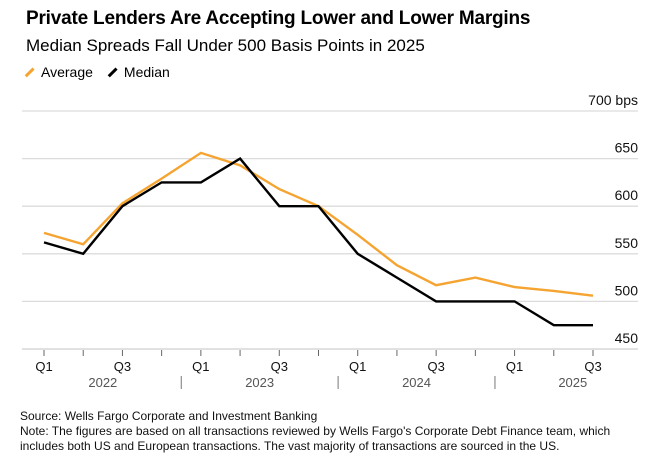  What do you see at coordinates (102, 382) in the screenshot?
I see `year-label: 2022` at bounding box center [102, 382].